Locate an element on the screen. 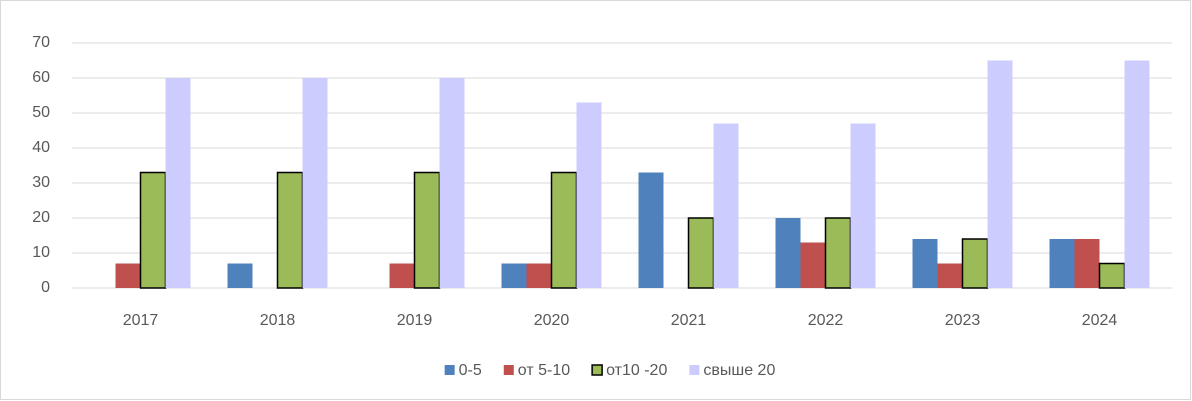 This screenshot has width=1192, height=401. legend-label: свыше 20 is located at coordinates (739, 370).